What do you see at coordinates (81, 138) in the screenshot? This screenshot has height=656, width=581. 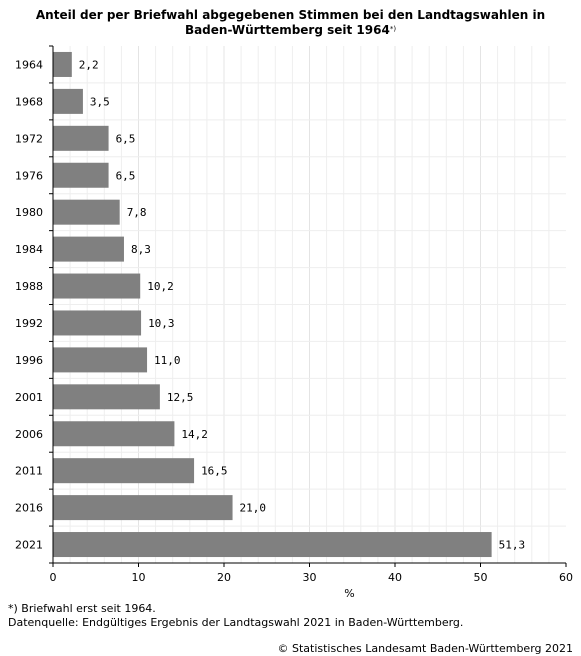 I see `bar-1972` at bounding box center [81, 138].